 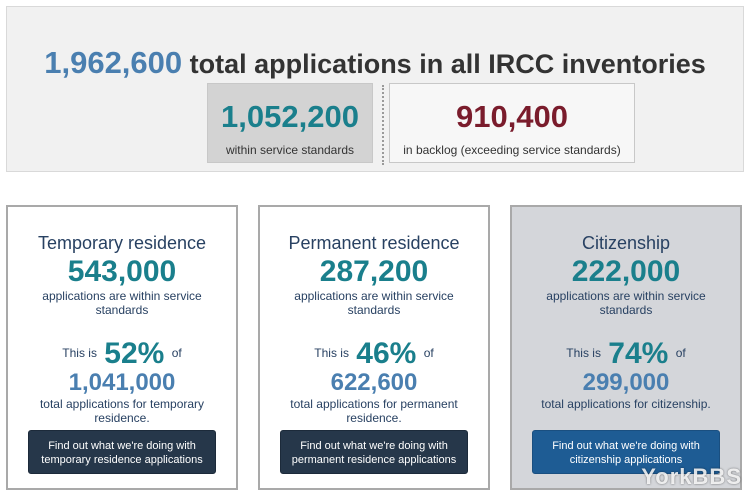 I want to click on within-number: 543,000, so click(x=122, y=271).